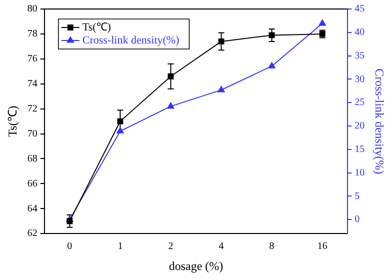 The height and width of the screenshot is (280, 392). What do you see at coordinates (359, 149) in the screenshot?
I see `y2-tick-label: 15` at bounding box center [359, 149].